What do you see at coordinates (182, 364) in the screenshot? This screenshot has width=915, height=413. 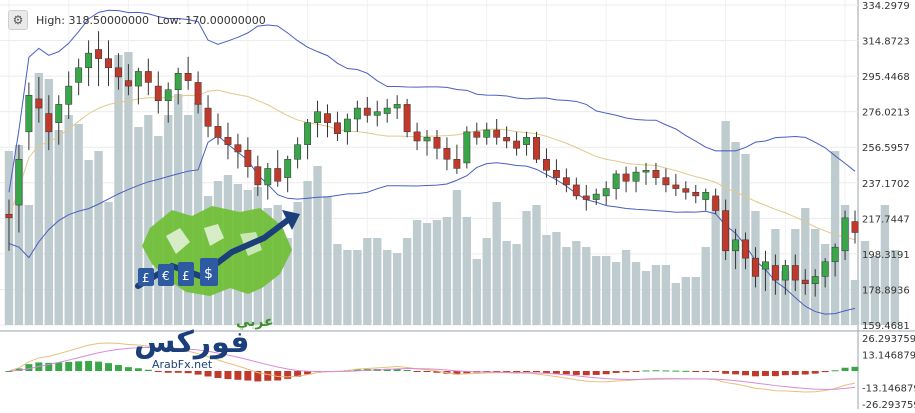 I see `logo-url: ArabFx.net` at bounding box center [182, 364].